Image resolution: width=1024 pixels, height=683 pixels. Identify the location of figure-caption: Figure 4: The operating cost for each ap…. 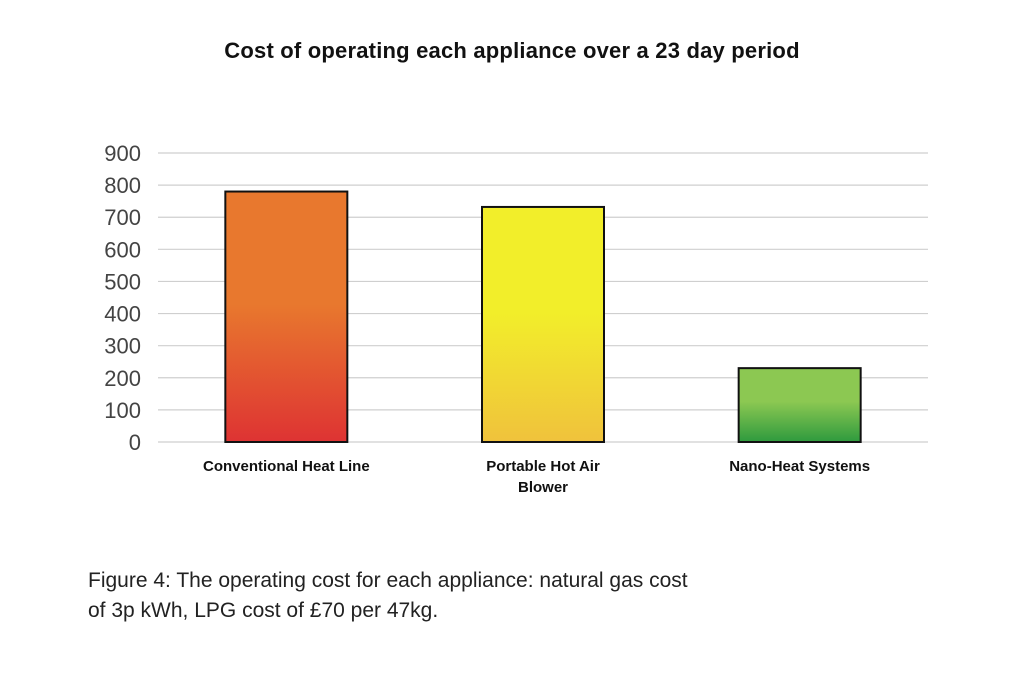
(518, 596).